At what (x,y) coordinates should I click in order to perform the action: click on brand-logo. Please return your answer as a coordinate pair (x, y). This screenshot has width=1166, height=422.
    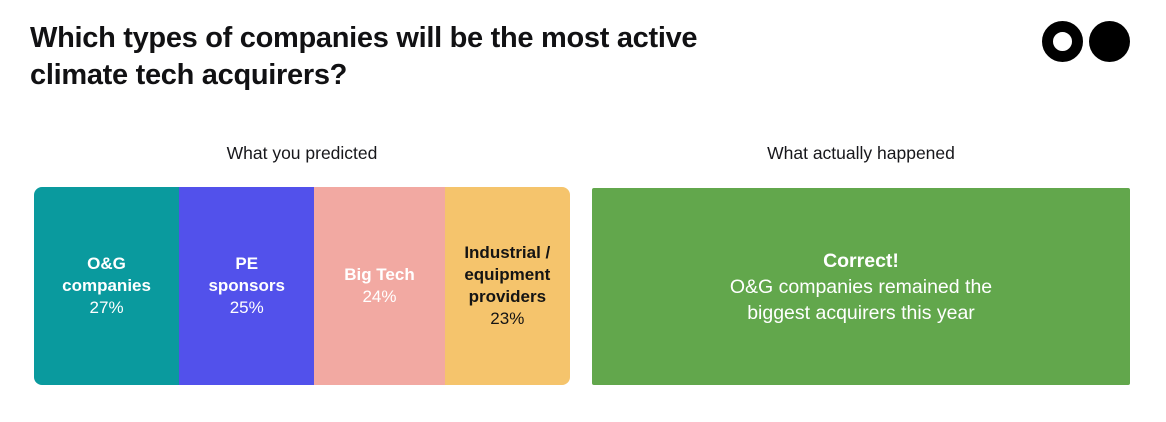
    Looking at the image, I should click on (1086, 41).